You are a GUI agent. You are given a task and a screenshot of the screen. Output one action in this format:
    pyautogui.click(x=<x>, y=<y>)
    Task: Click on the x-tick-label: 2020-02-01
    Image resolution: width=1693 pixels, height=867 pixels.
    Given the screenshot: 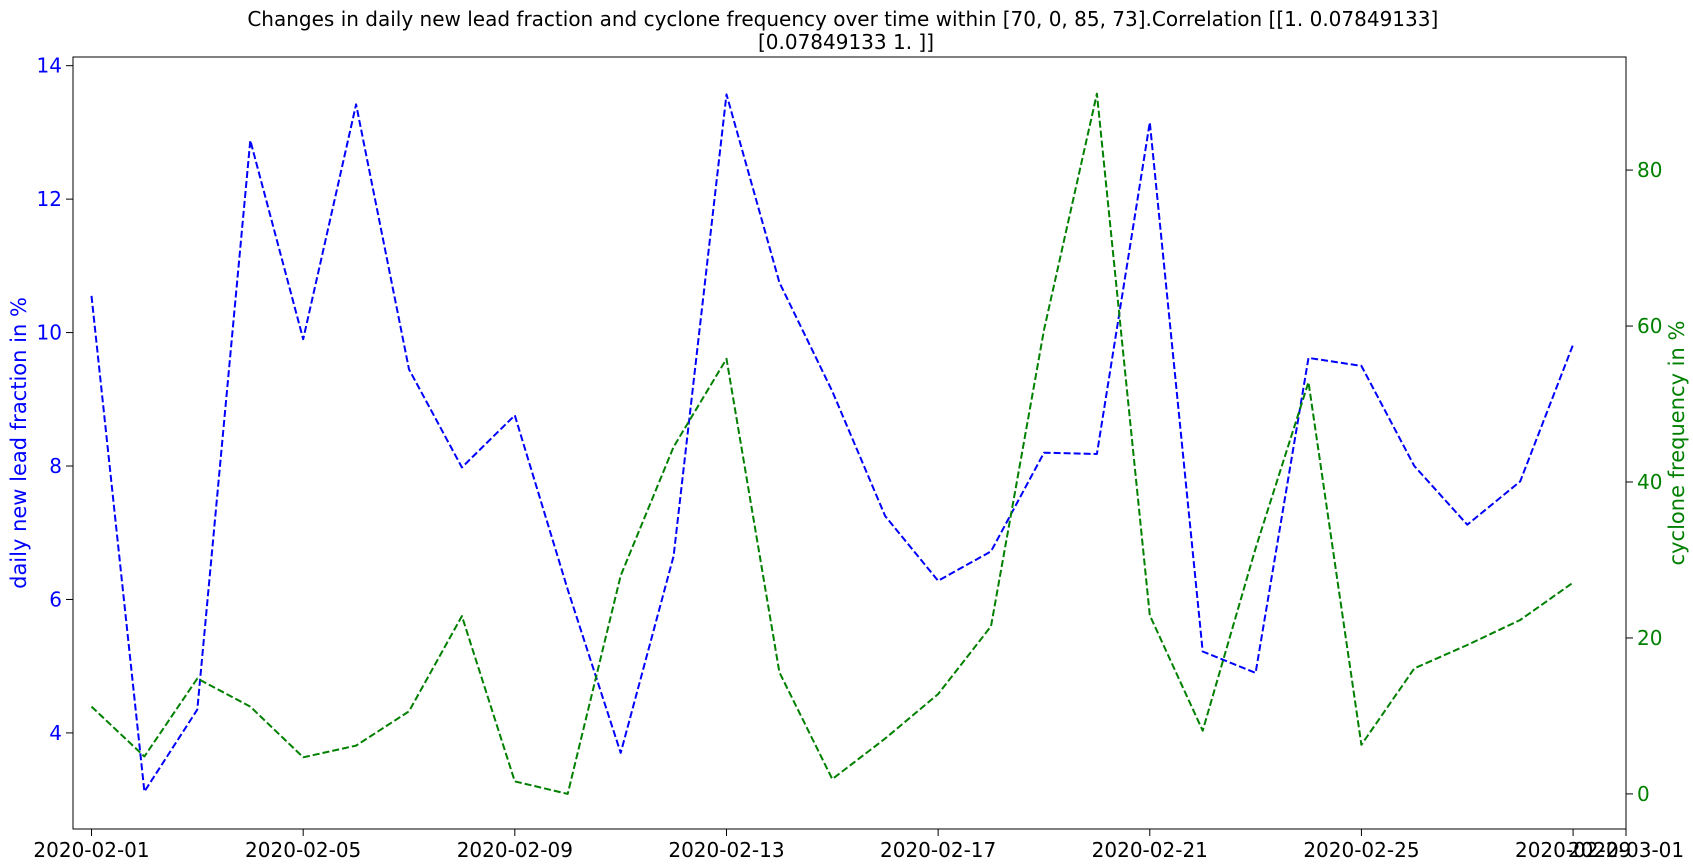 What is the action you would take?
    pyautogui.click(x=91, y=850)
    